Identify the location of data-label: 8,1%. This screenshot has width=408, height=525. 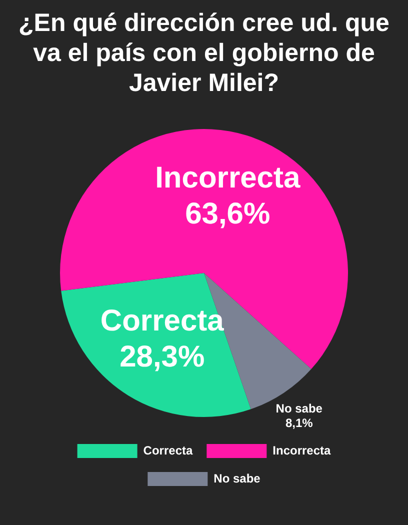
(299, 423).